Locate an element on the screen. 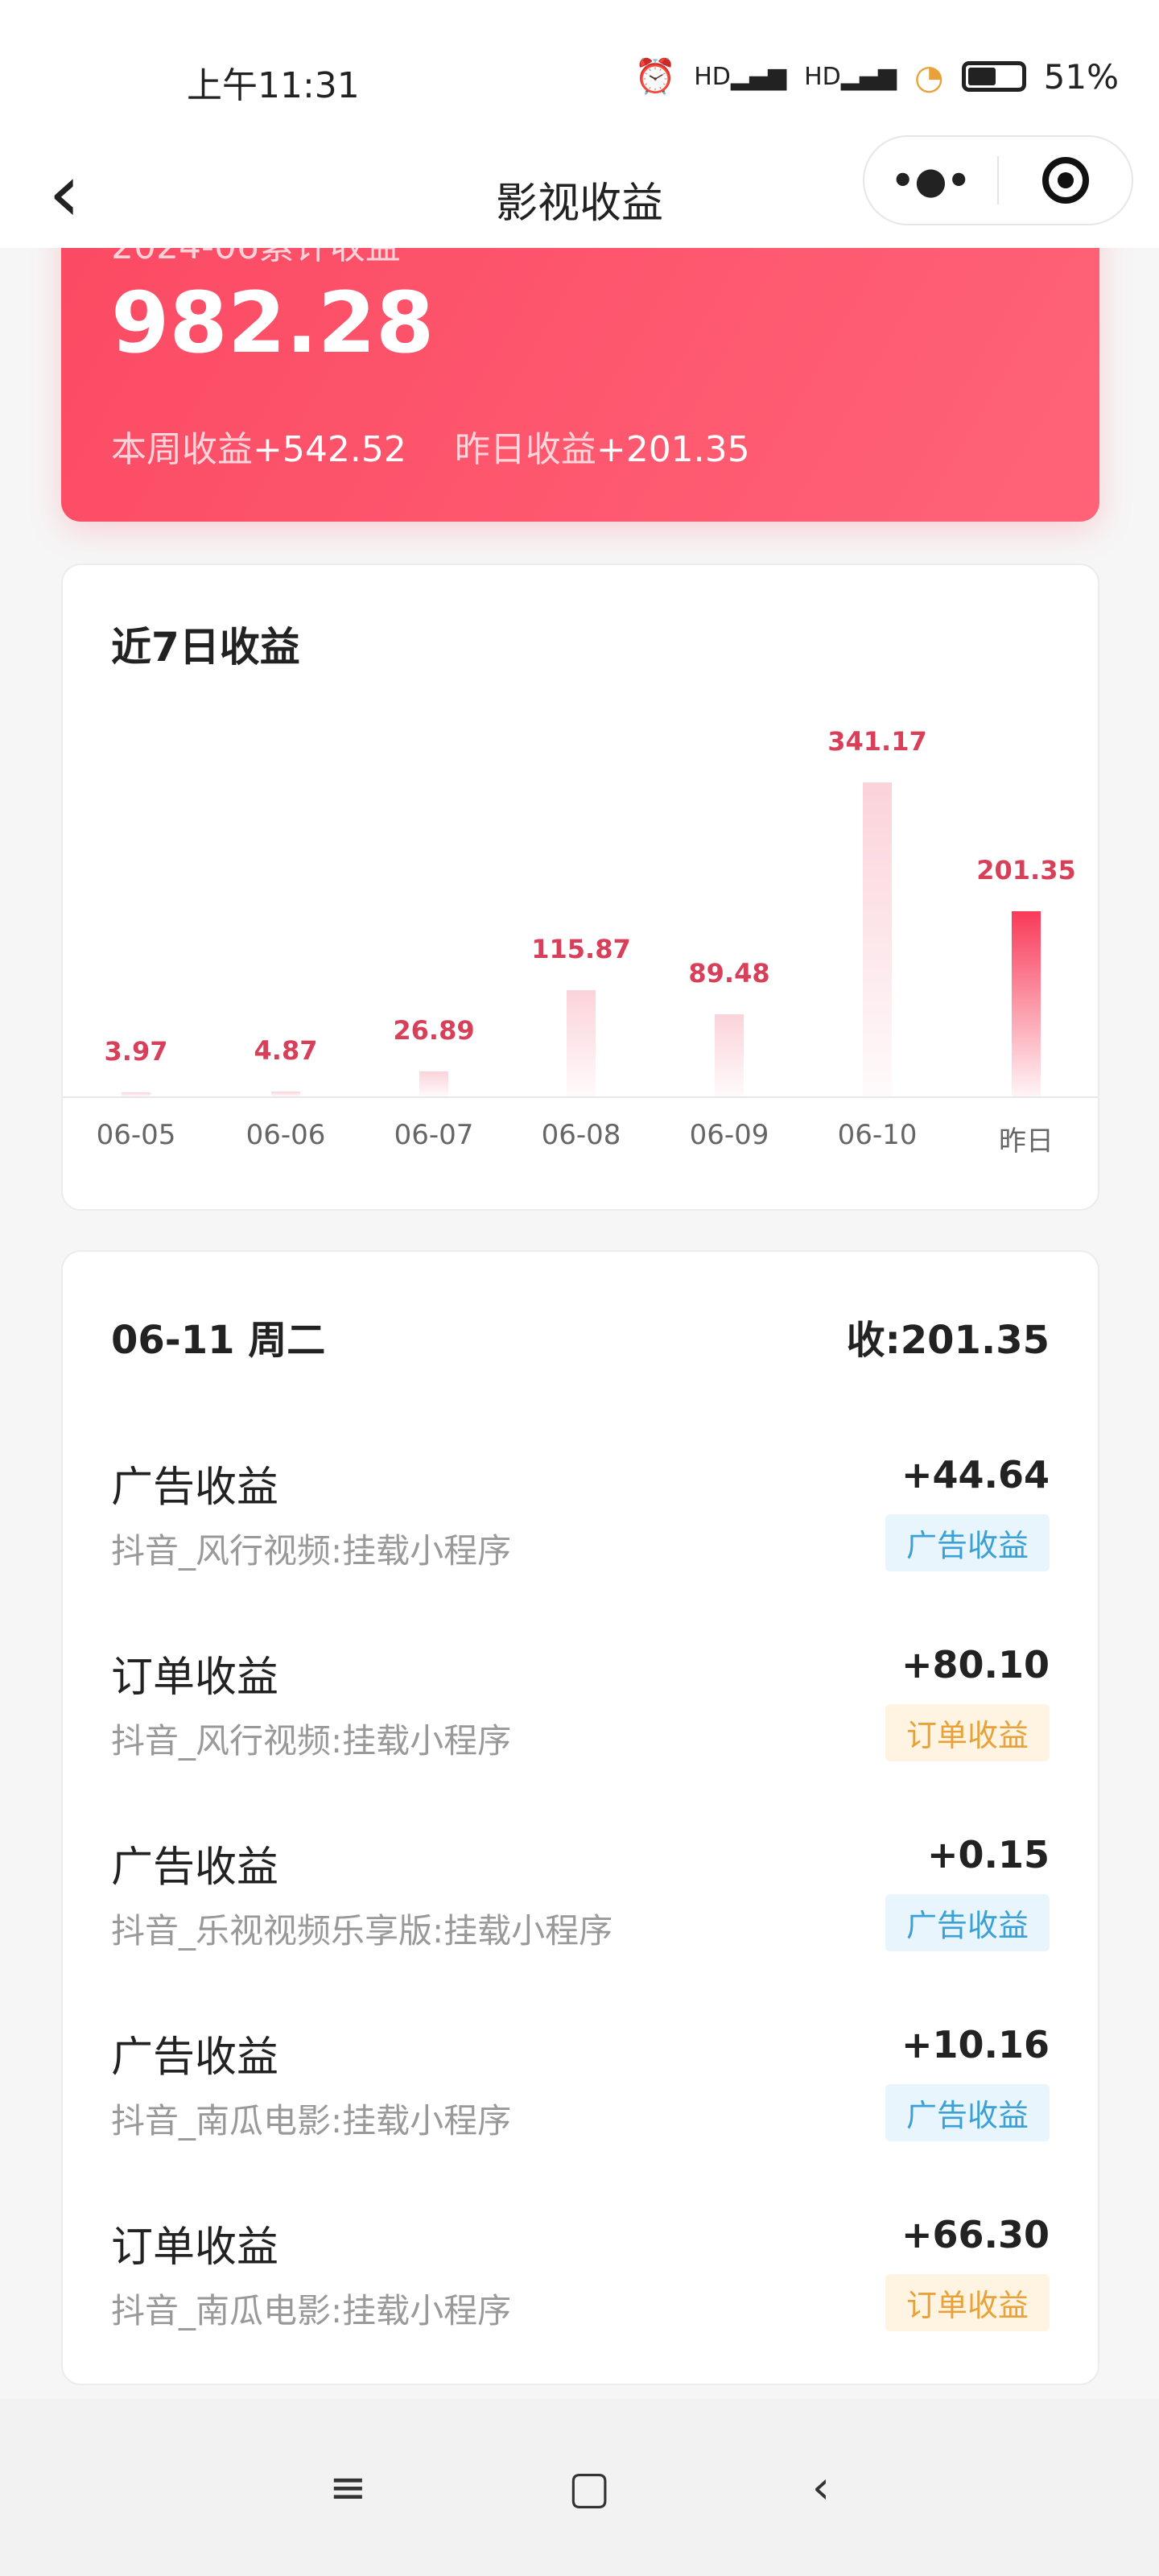 The image size is (1159, 2576). alarm-icon: ⏰ is located at coordinates (655, 76).